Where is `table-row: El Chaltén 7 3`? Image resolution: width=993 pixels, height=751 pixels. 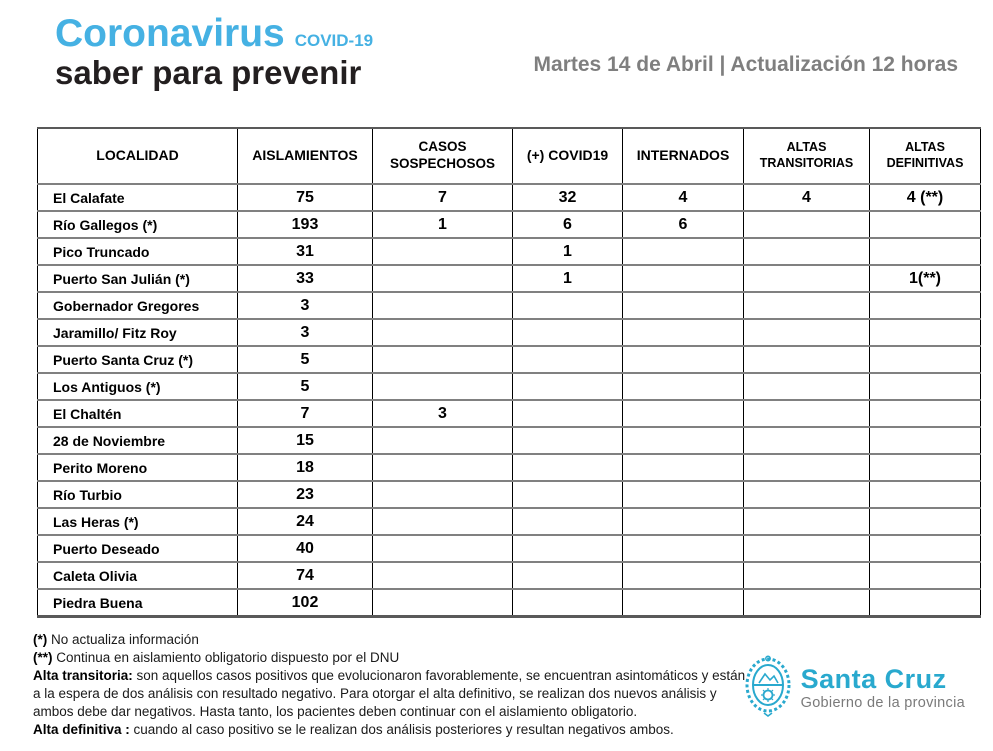 table-row: El Chaltén 7 3 is located at coordinates (509, 413).